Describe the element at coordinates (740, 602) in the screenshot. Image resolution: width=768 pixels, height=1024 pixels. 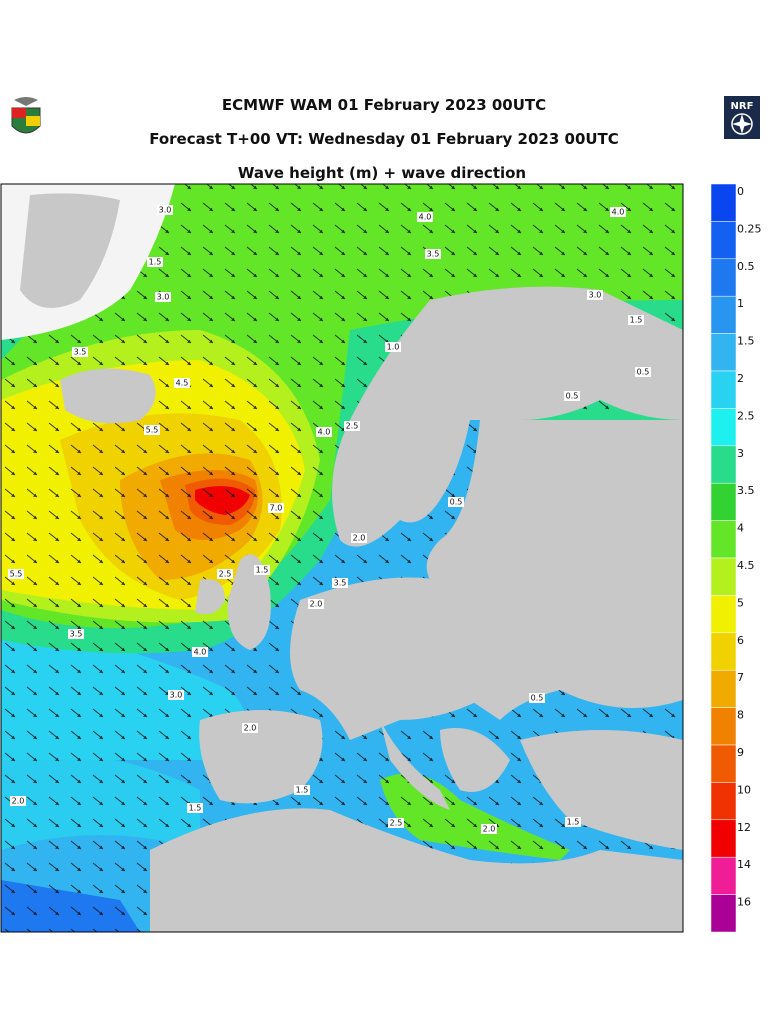
I see `colorbar-label: 5` at that location.